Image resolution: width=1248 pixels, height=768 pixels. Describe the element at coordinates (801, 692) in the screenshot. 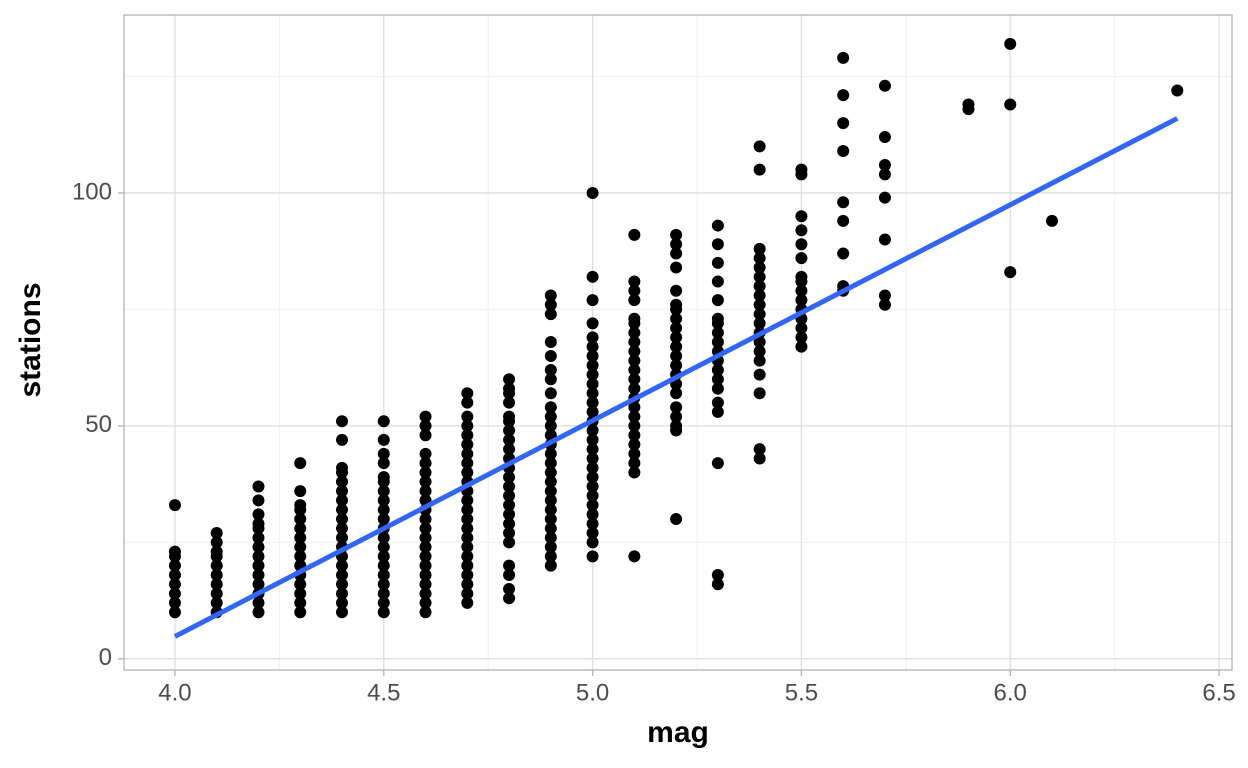

I see `x-tick-label: 5.5` at that location.